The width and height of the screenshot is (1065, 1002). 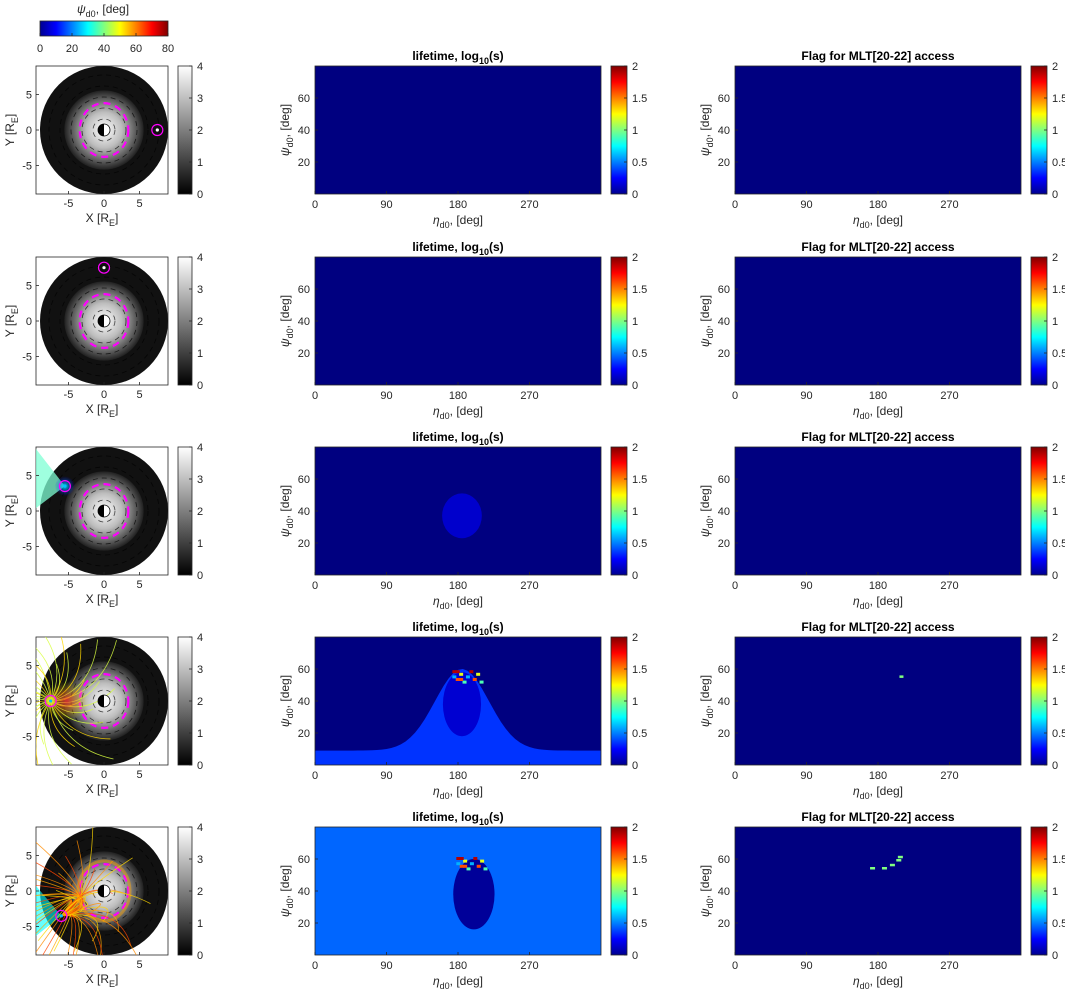 I want to click on top-colorbar-tick-label: 0, so click(x=40, y=49).